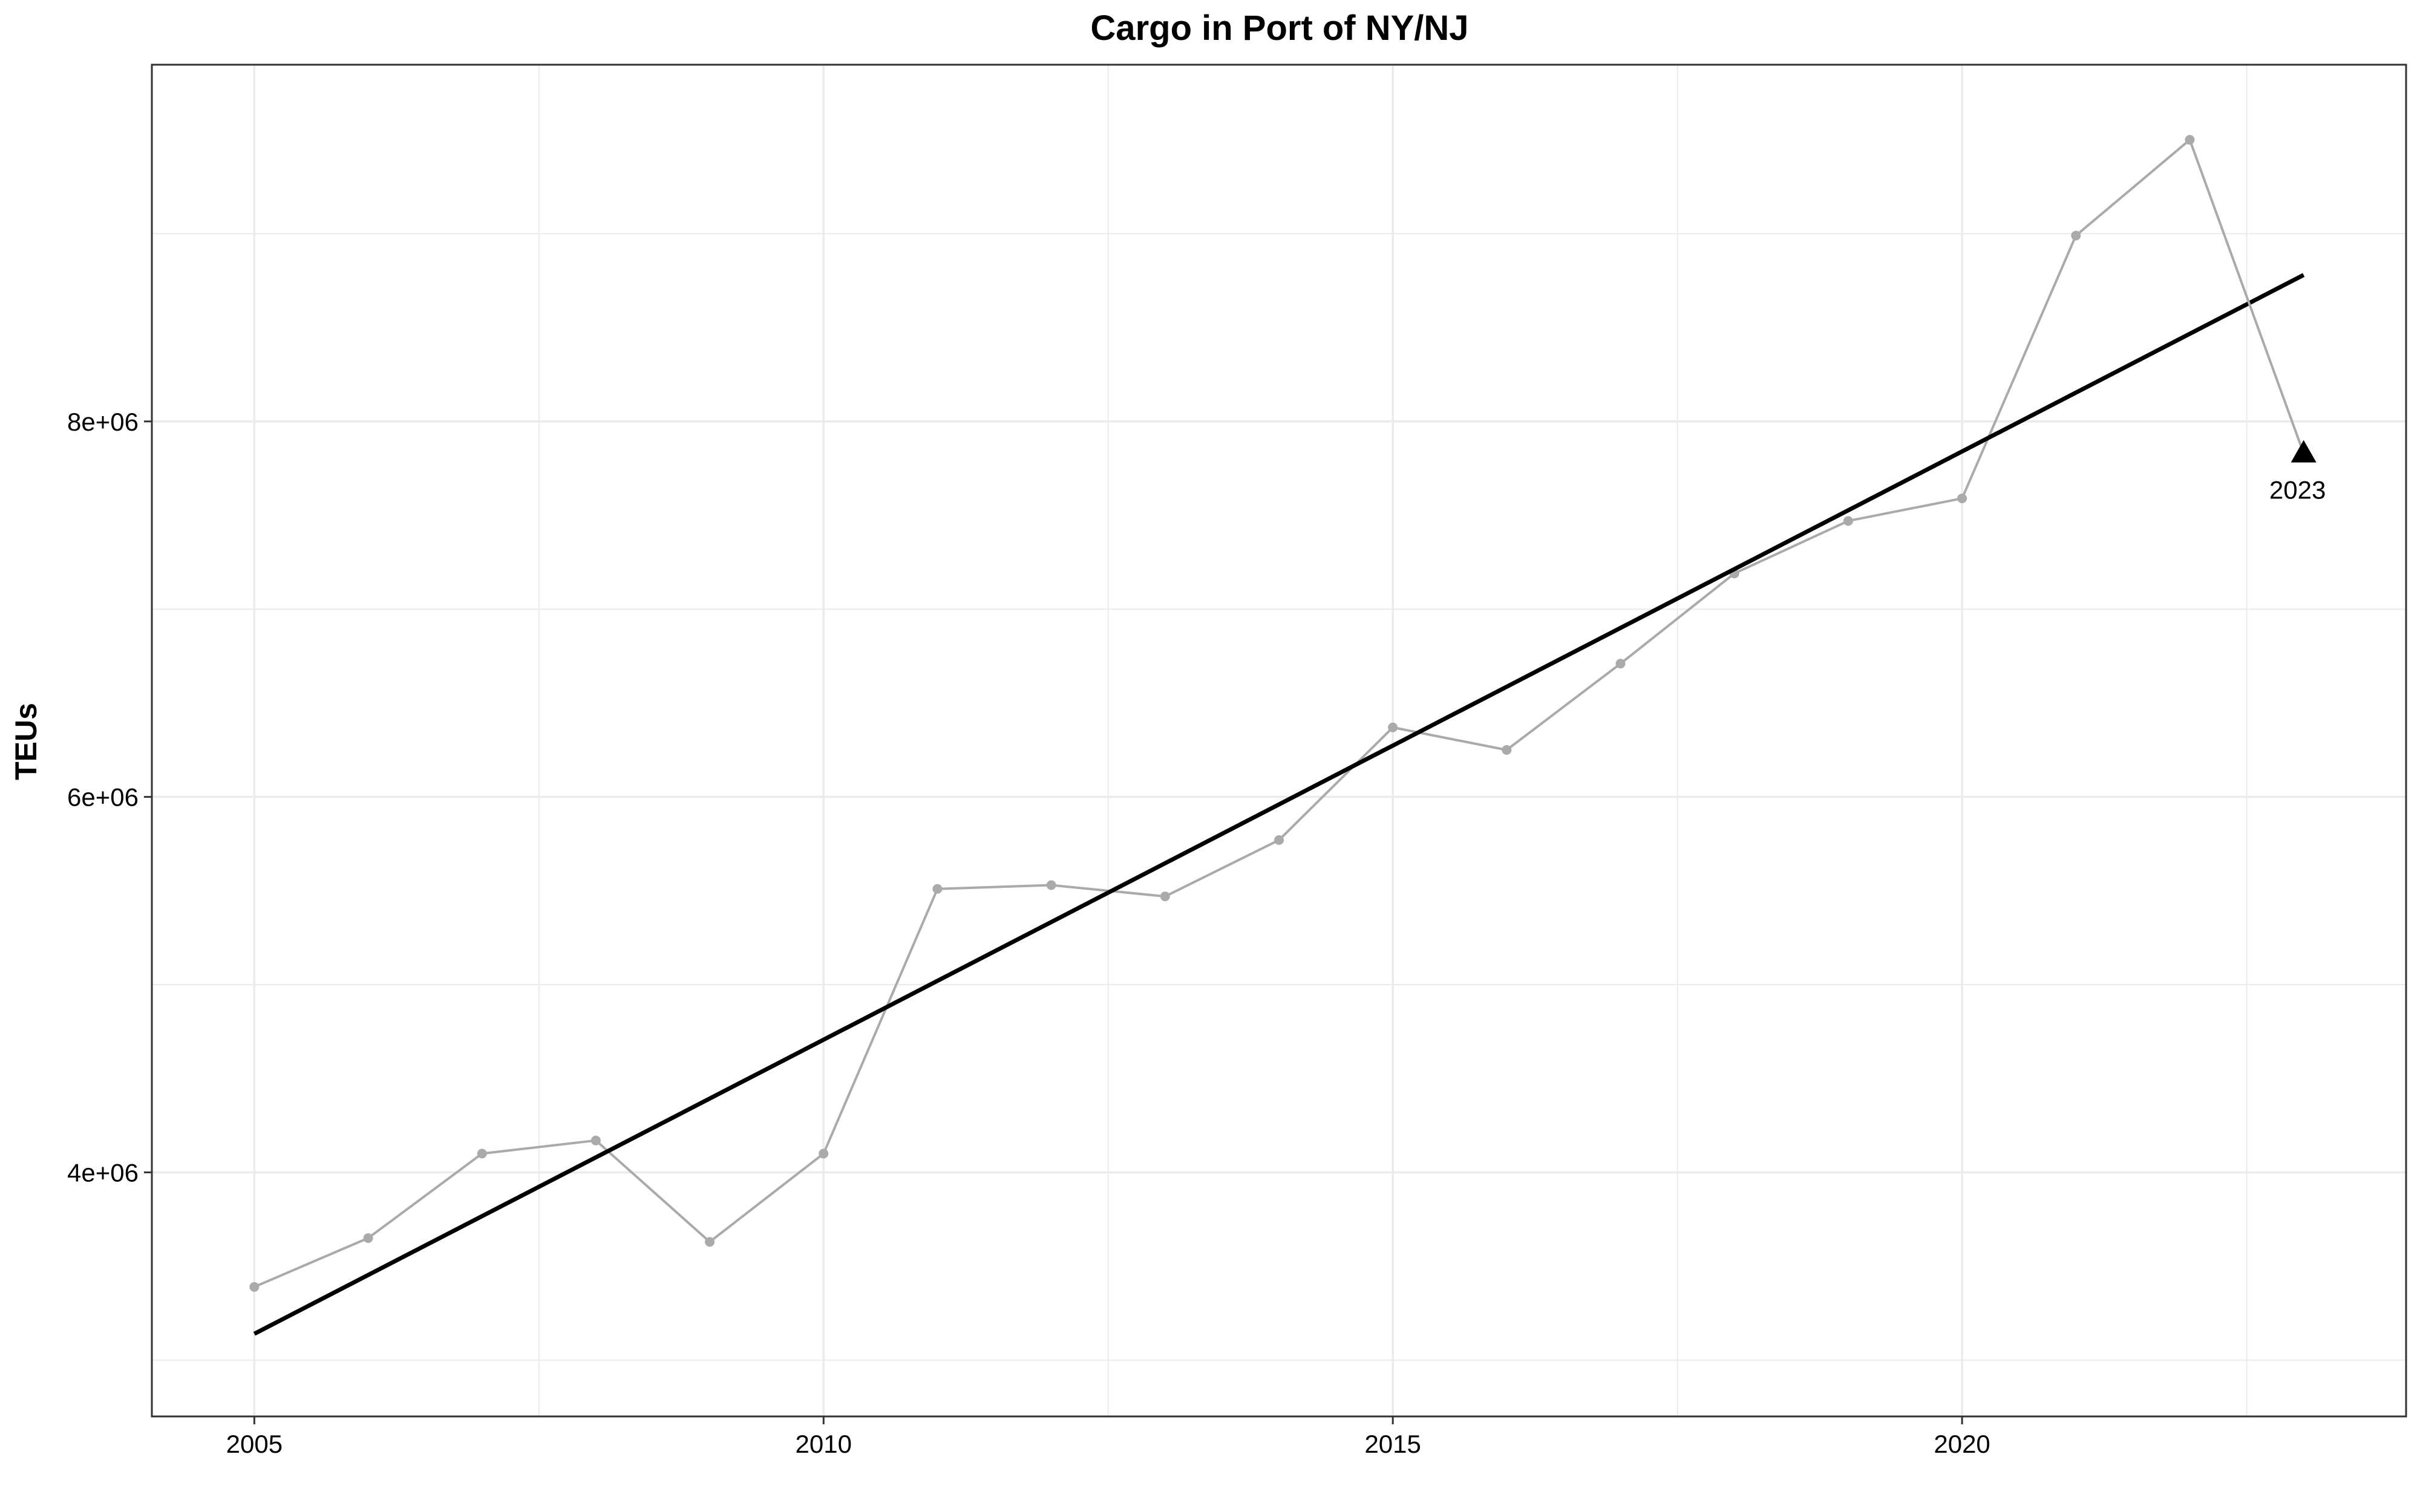  I want to click on highlight-label: 2023, so click(2297, 490).